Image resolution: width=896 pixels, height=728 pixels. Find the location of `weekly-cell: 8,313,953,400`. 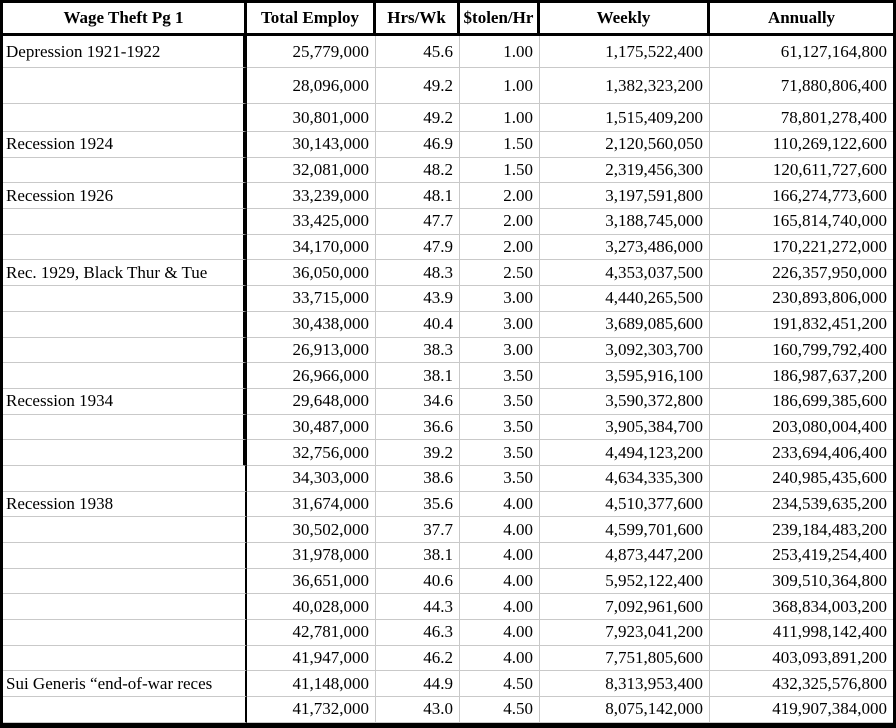

weekly-cell: 8,313,953,400 is located at coordinates (625, 684).